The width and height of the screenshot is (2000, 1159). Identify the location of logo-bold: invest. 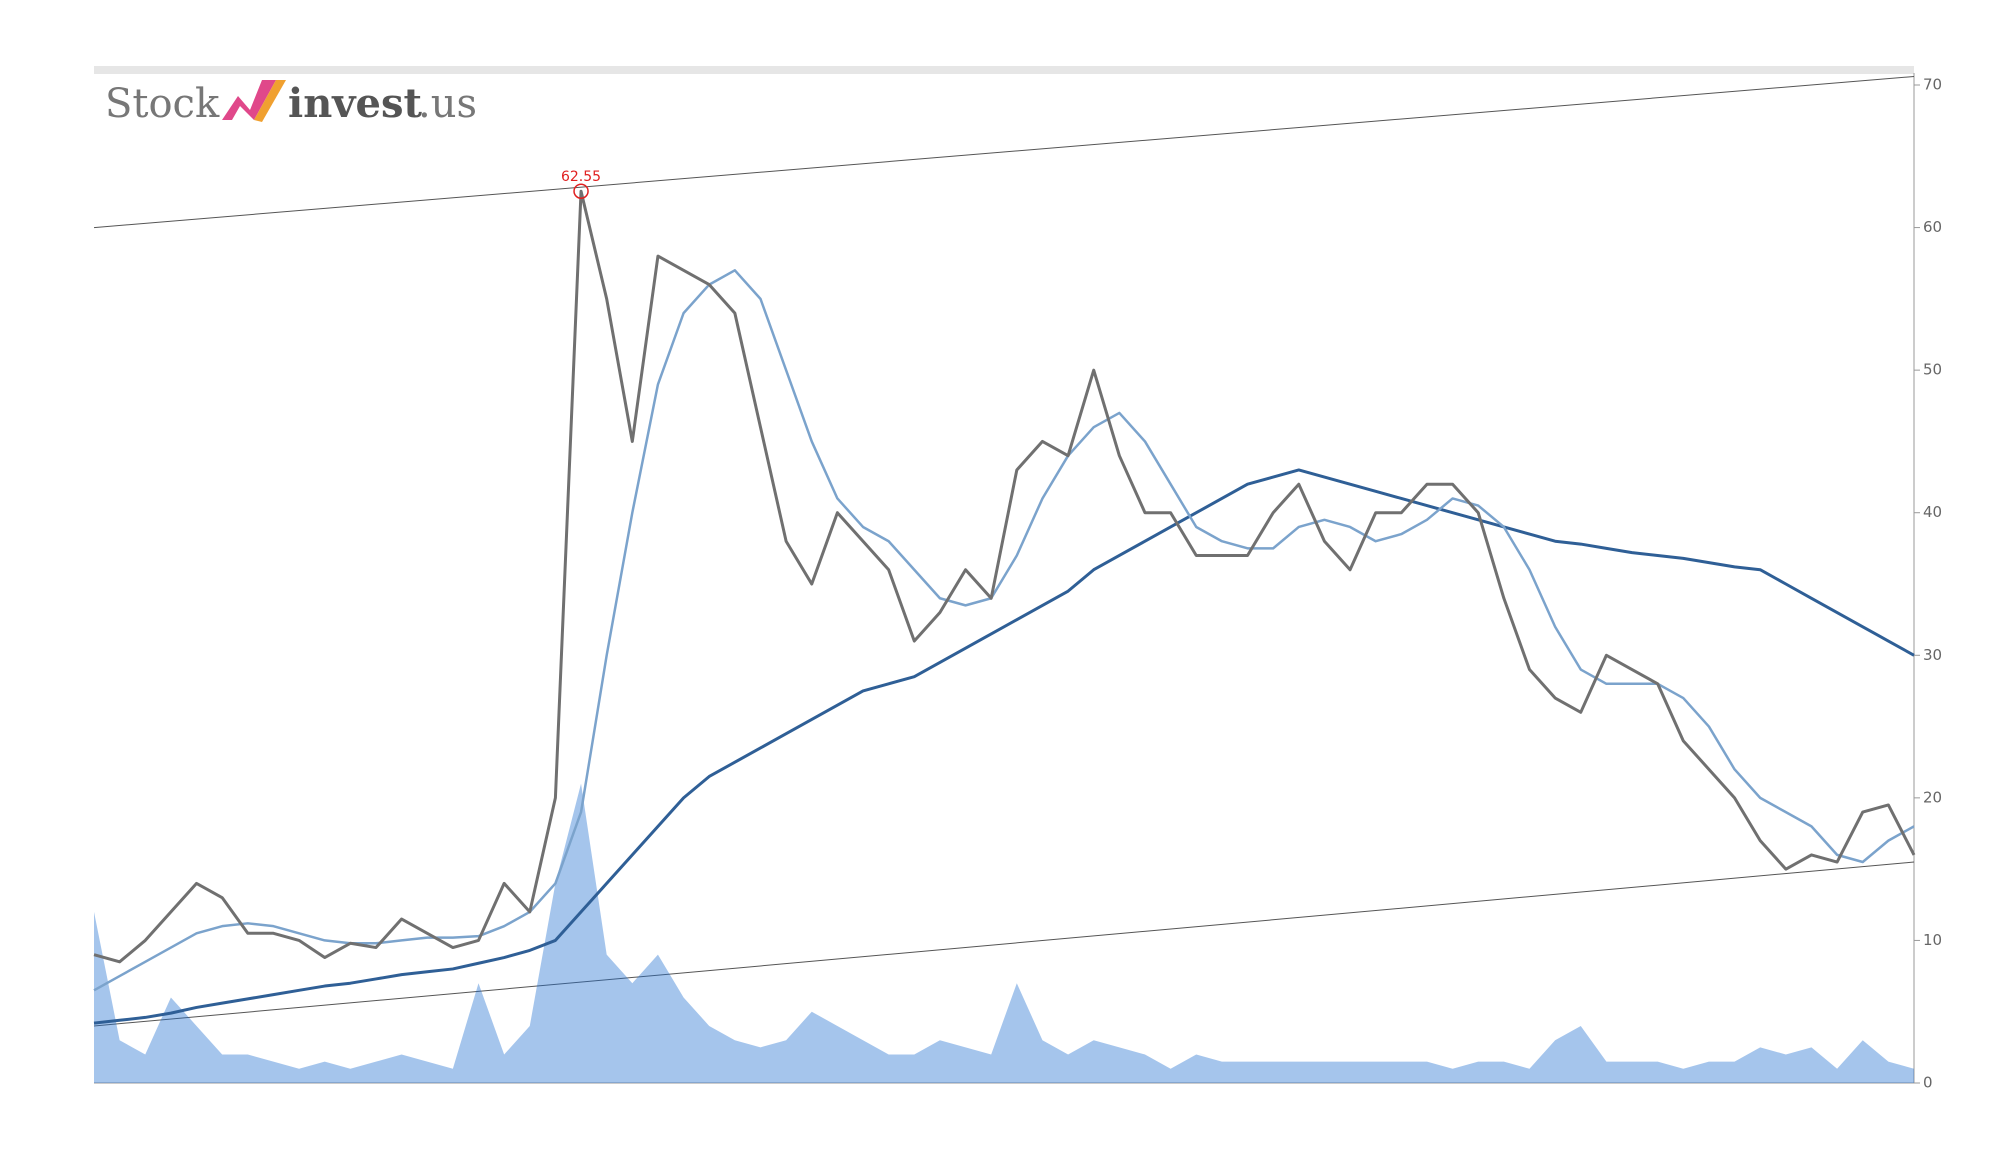
(355, 103).